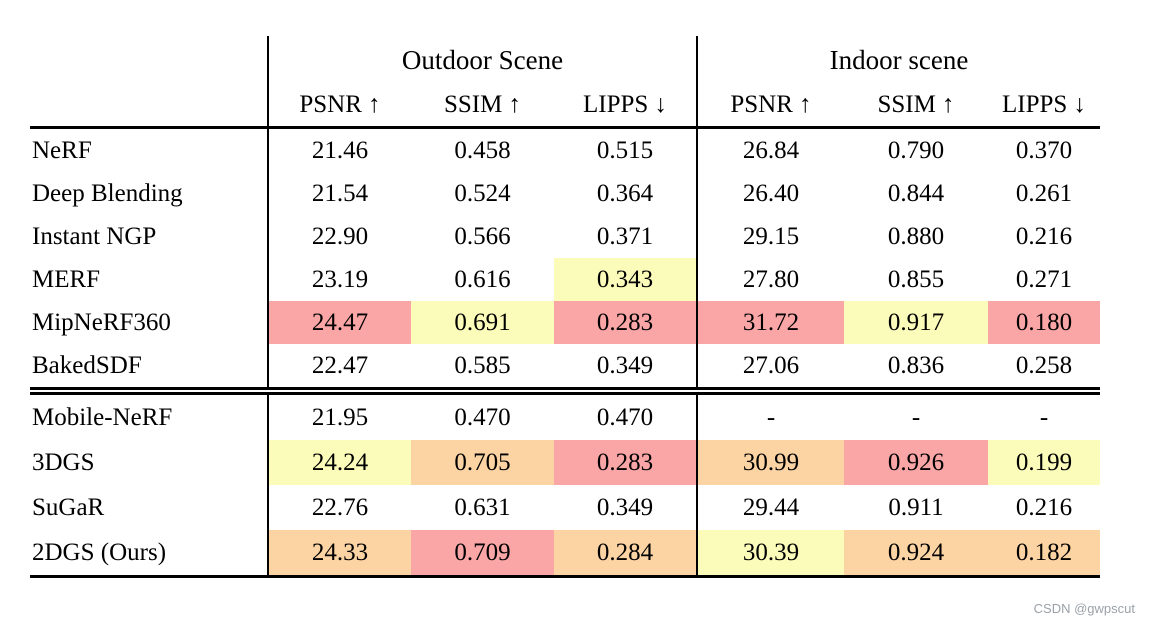  What do you see at coordinates (916, 279) in the screenshot?
I see `metric-cell: 0.855` at bounding box center [916, 279].